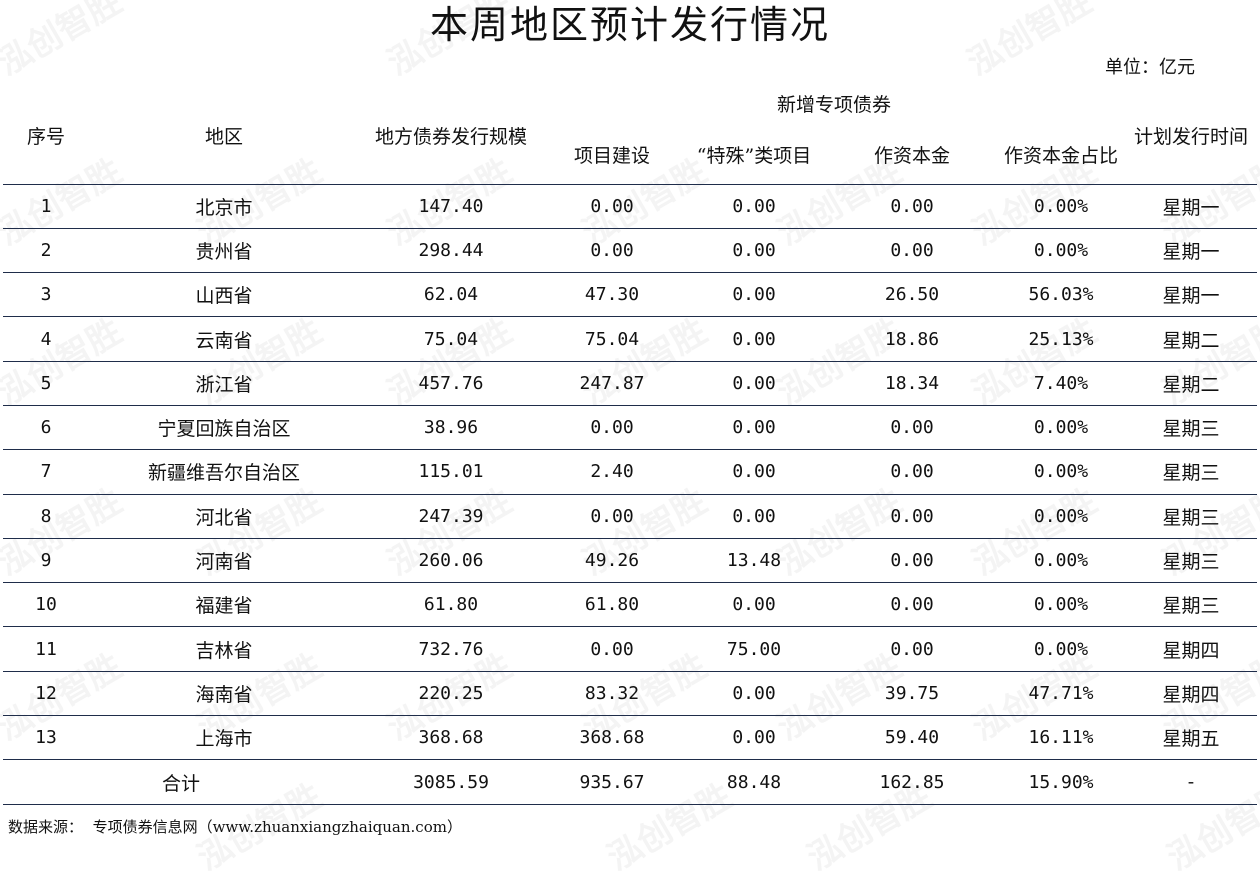 This screenshot has width=1260, height=880. Describe the element at coordinates (612, 738) in the screenshot. I see `cell-project: 368.68` at that location.